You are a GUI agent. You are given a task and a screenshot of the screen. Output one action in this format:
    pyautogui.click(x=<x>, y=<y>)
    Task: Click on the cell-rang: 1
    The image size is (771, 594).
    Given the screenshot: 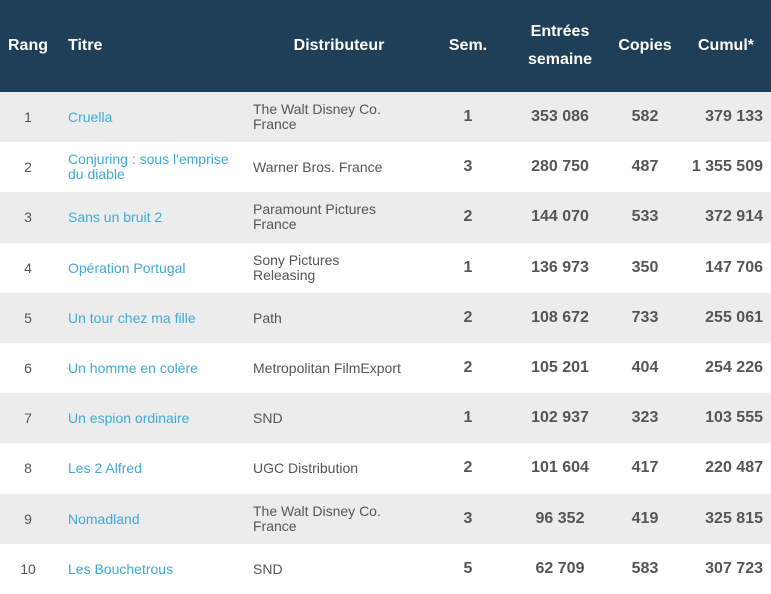 What is the action you would take?
    pyautogui.click(x=28, y=117)
    